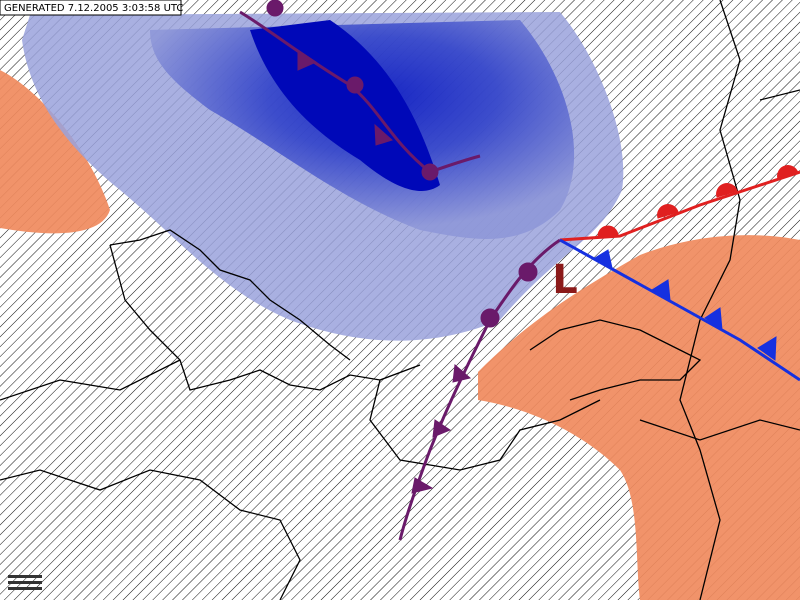  I want to click on header-box, so click(91, 8).